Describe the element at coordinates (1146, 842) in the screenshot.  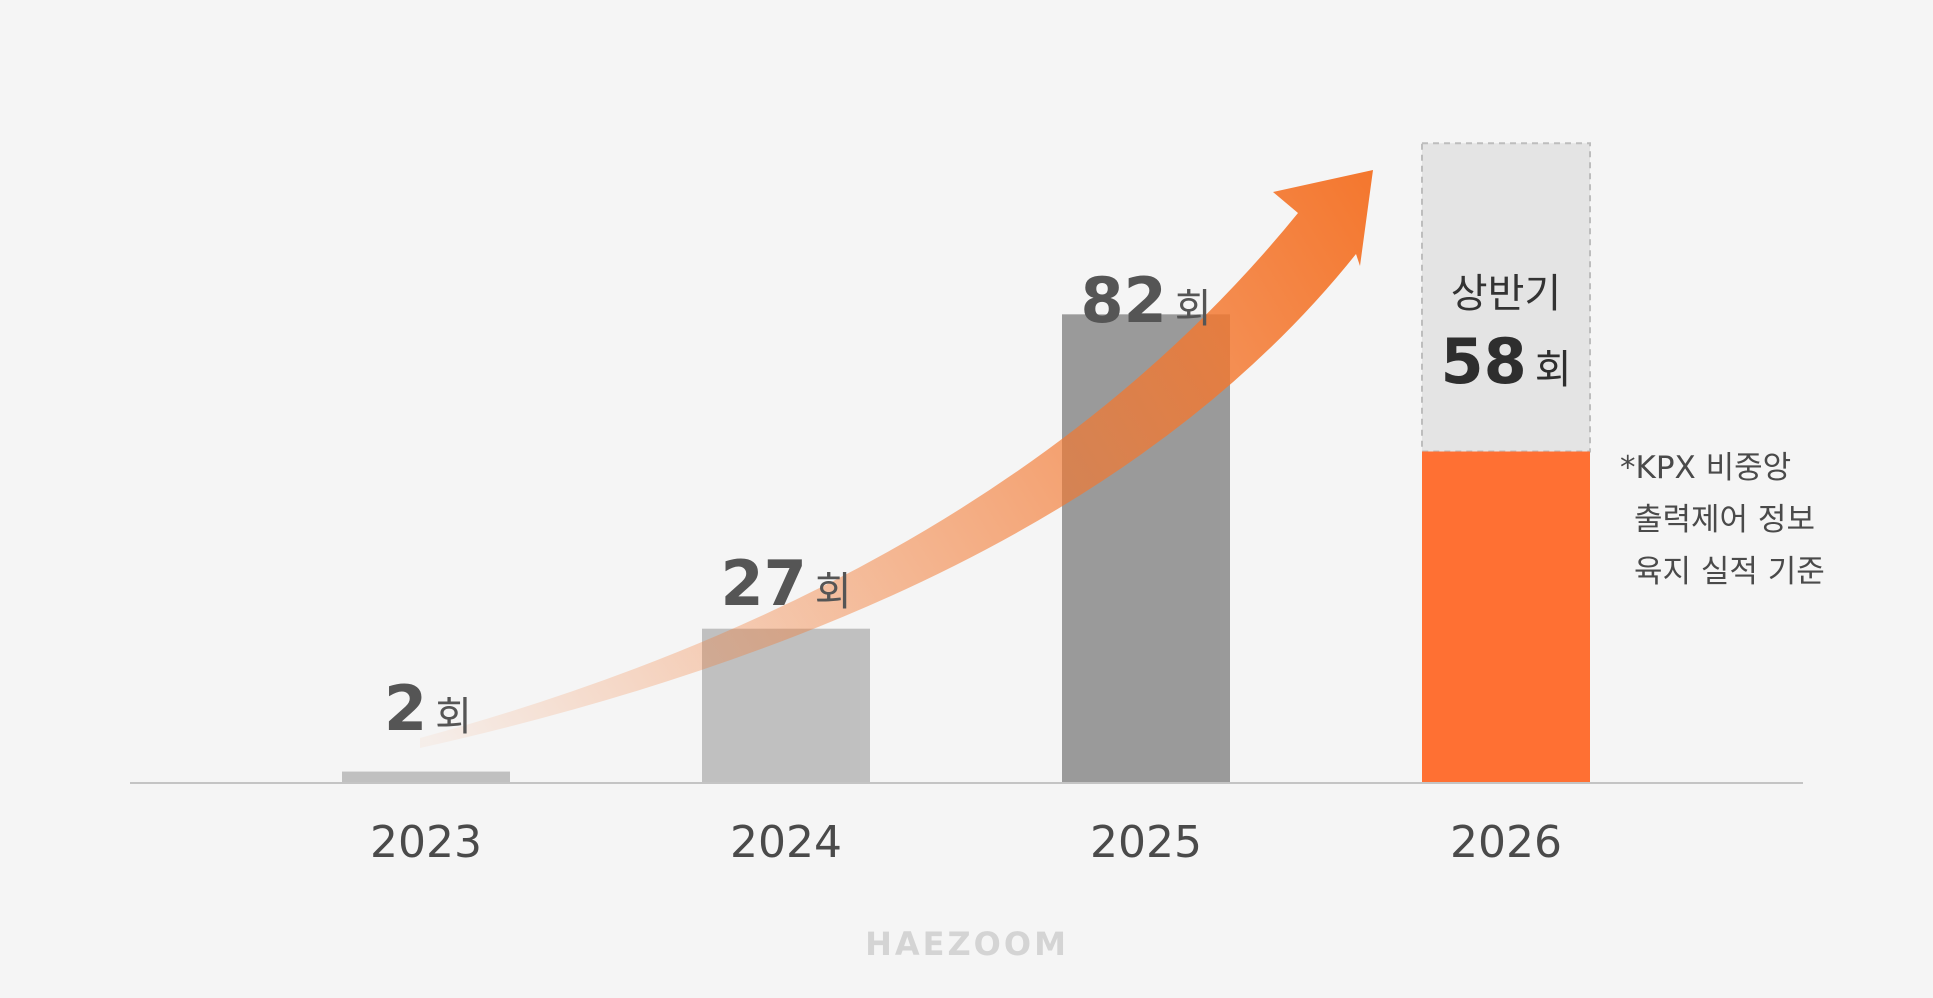
I see `x-tick-2025: 2025` at that location.